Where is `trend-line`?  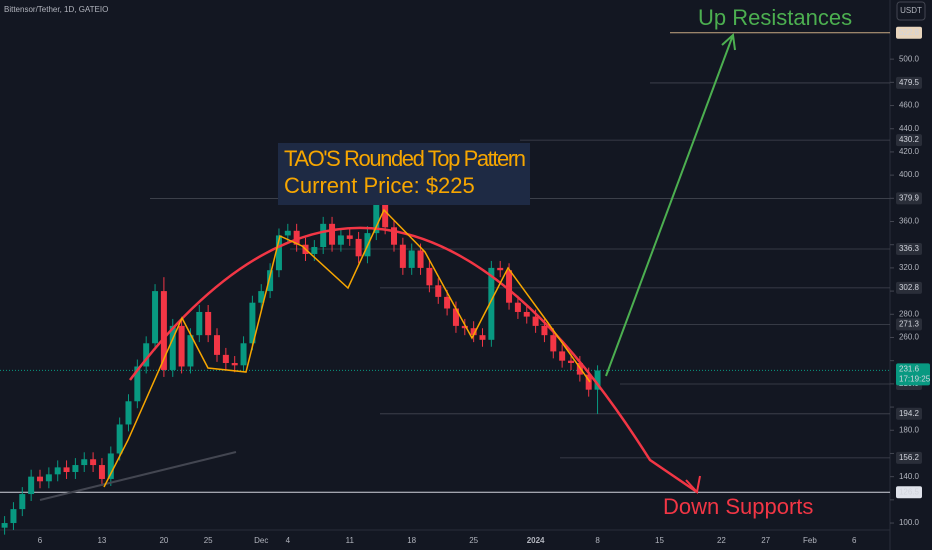
trend-line is located at coordinates (138, 476).